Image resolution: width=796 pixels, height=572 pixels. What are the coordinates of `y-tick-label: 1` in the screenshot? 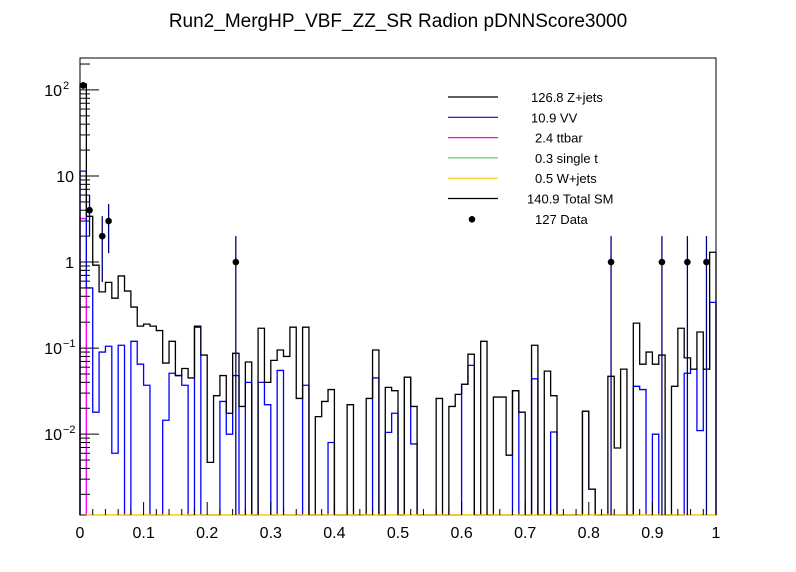 It's located at (69, 263).